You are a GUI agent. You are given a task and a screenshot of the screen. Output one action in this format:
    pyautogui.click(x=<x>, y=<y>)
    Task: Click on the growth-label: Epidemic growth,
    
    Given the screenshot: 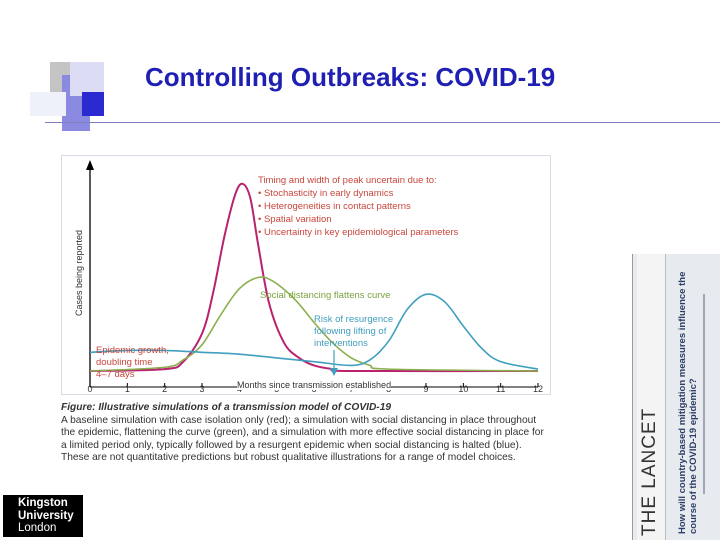 What is the action you would take?
    pyautogui.click(x=132, y=350)
    